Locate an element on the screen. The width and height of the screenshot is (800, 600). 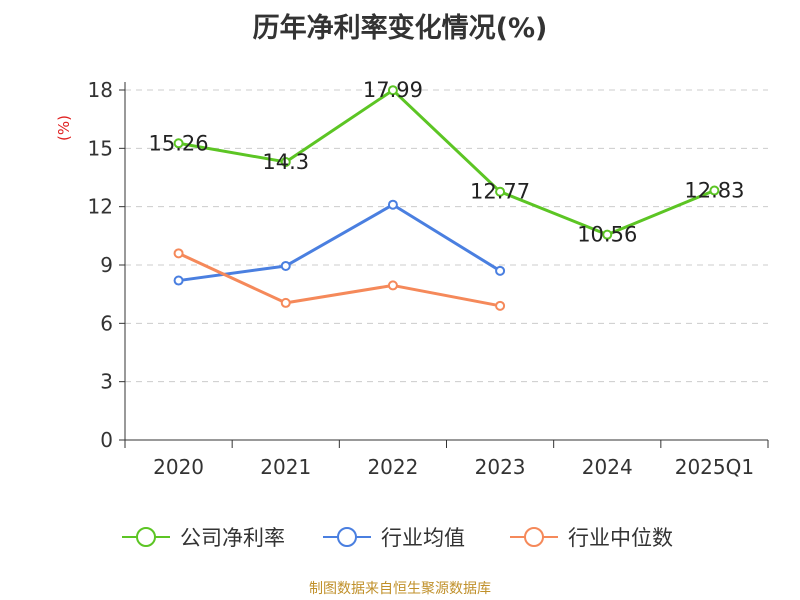
legend-label: 行业均值 is located at coordinates (423, 538).